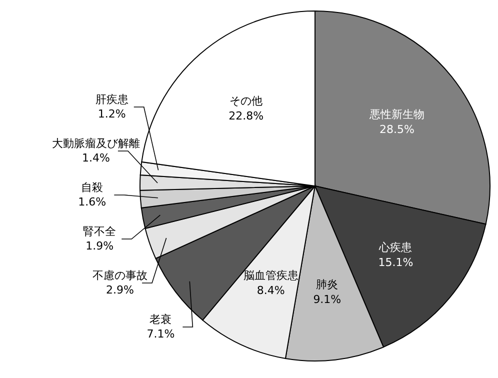  What do you see at coordinates (112, 114) in the screenshot?
I see `data-label: 1.2%` at bounding box center [112, 114].